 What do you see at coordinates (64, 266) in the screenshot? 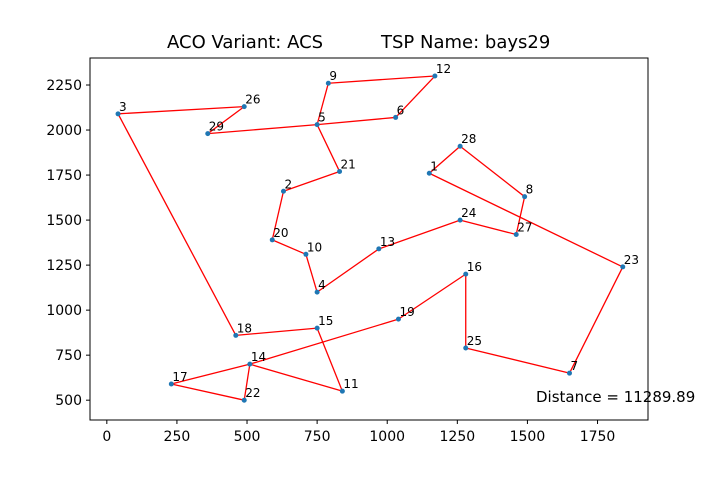
I see `y-tick-label: 1250` at bounding box center [64, 266].